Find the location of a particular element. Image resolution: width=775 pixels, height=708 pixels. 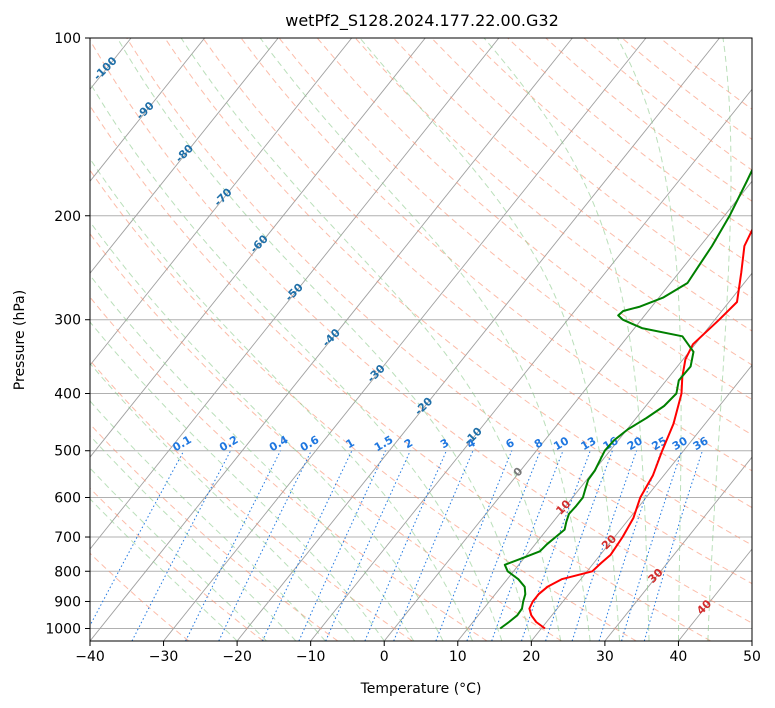

y-tick-label: 800 is located at coordinates (67, 572).